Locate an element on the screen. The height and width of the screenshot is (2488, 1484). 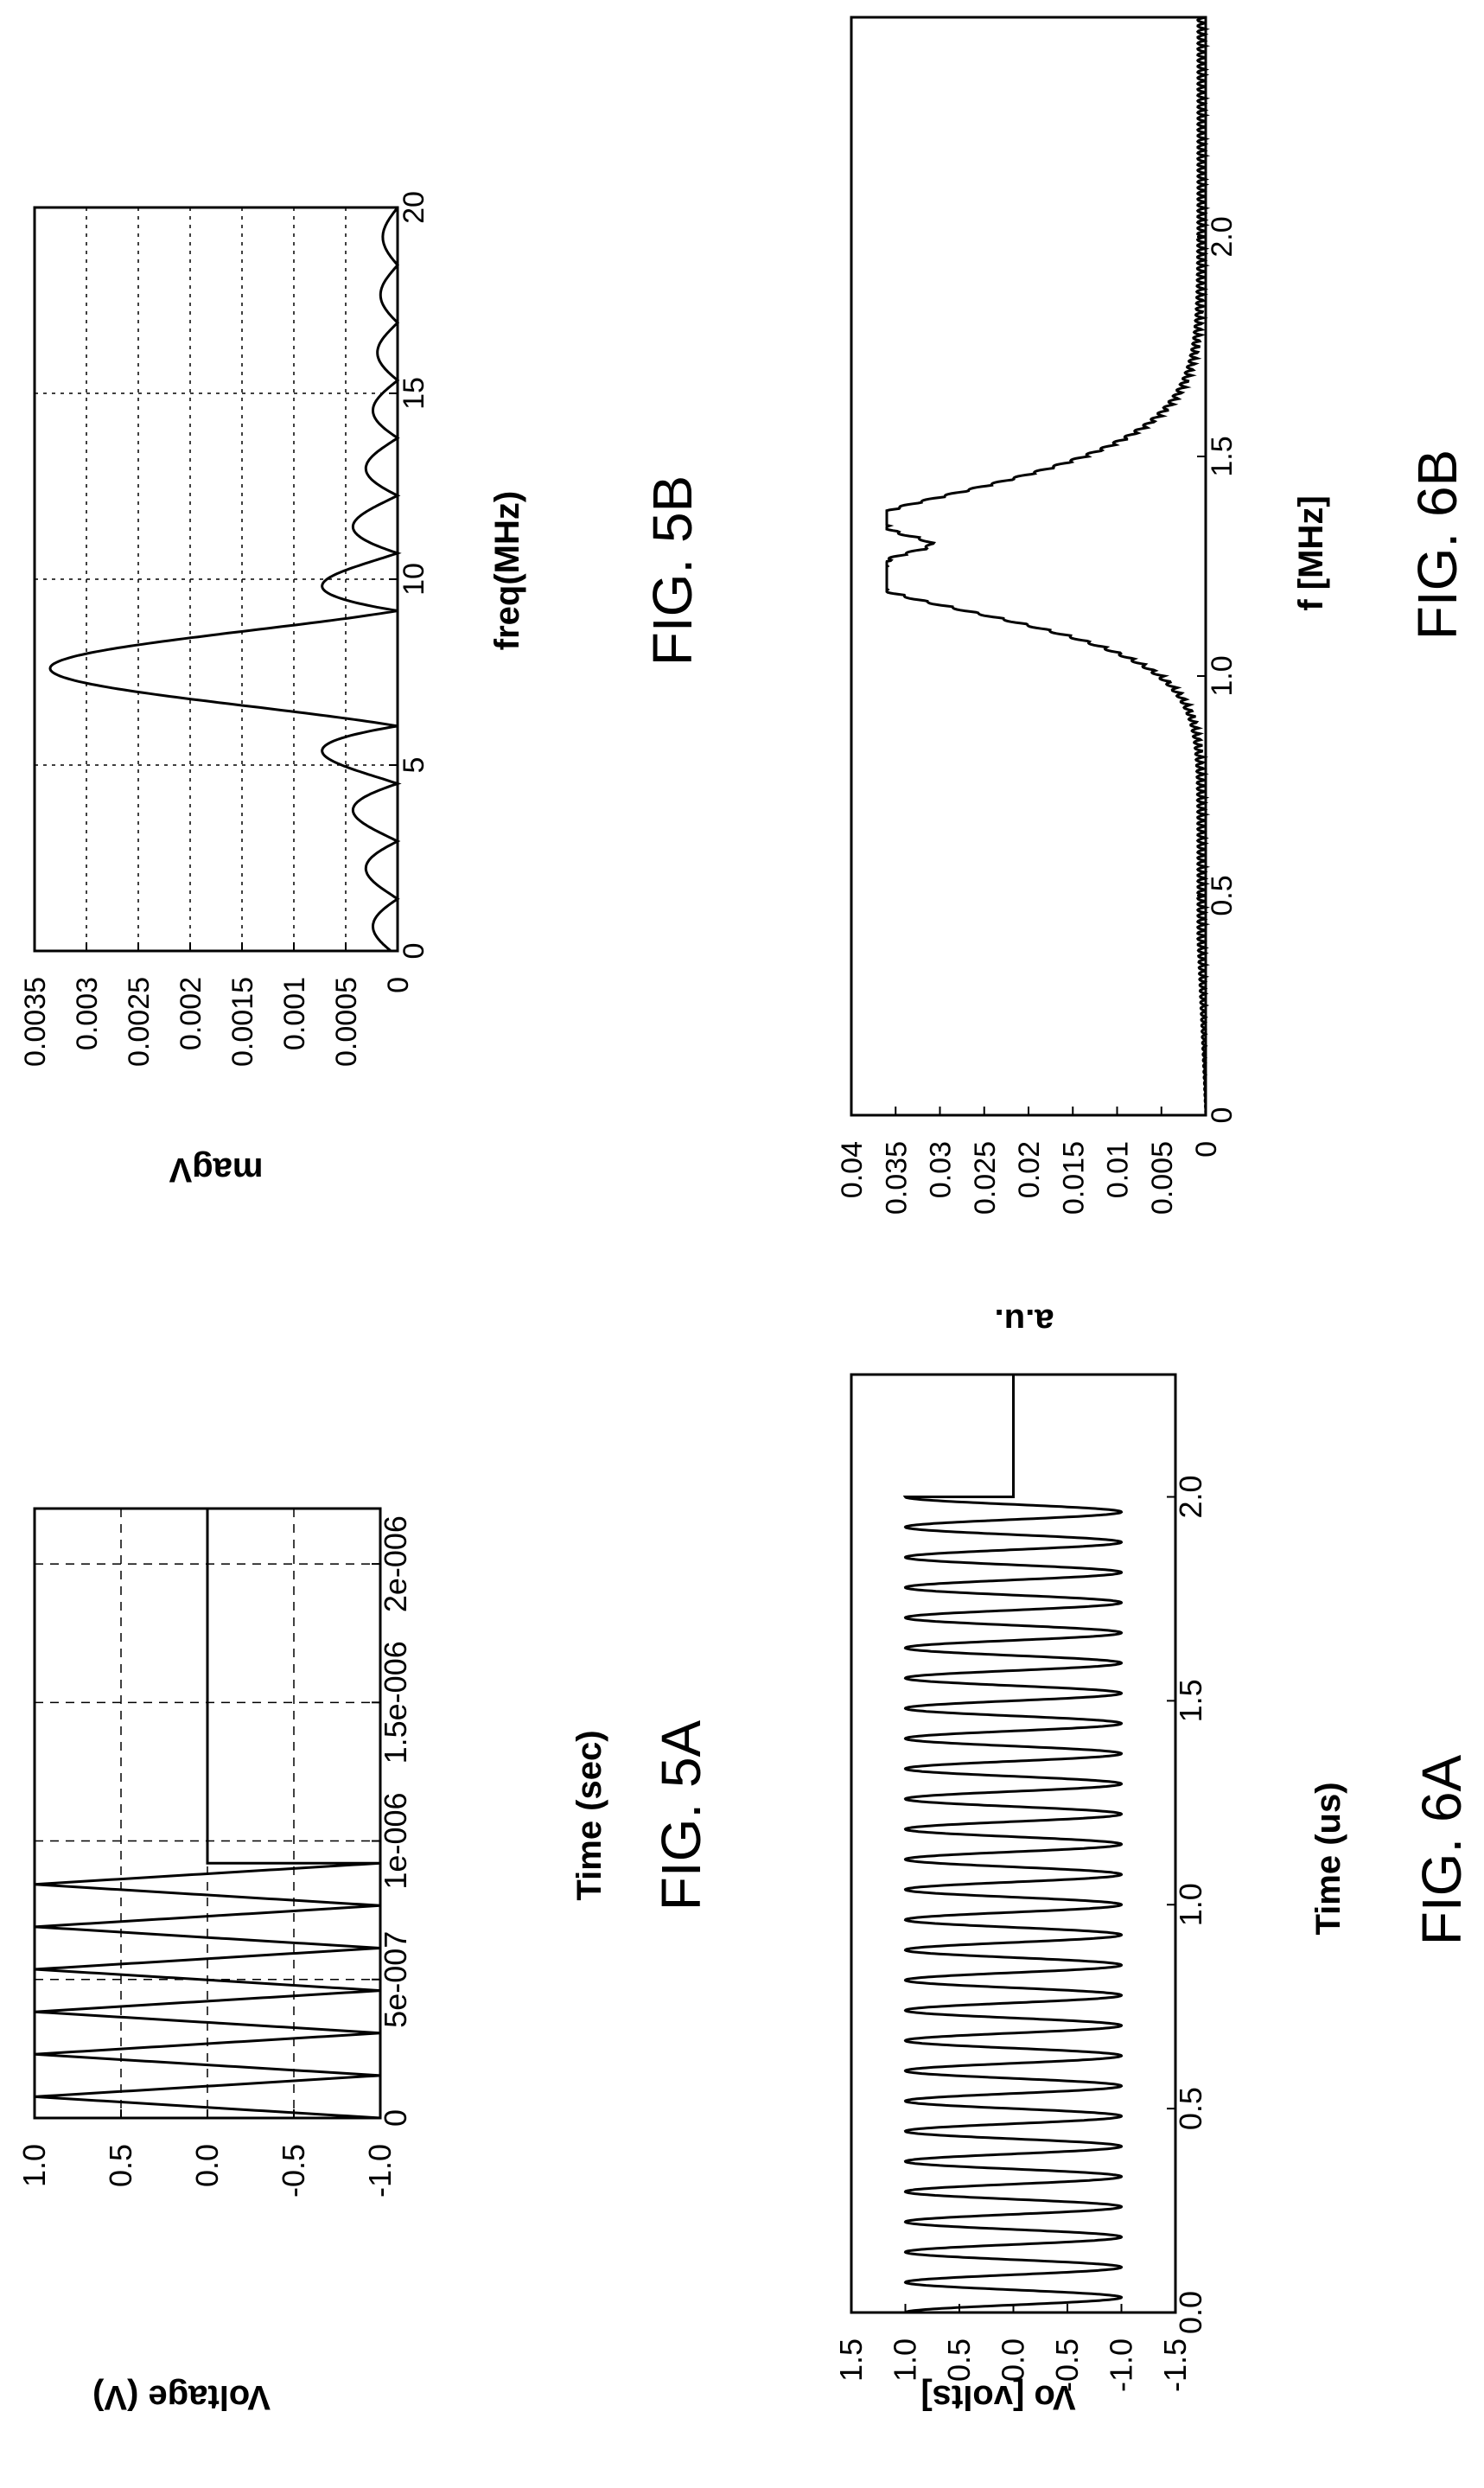
fig5b-y-tick-label: 0.0035 is located at coordinates (36, 1022).